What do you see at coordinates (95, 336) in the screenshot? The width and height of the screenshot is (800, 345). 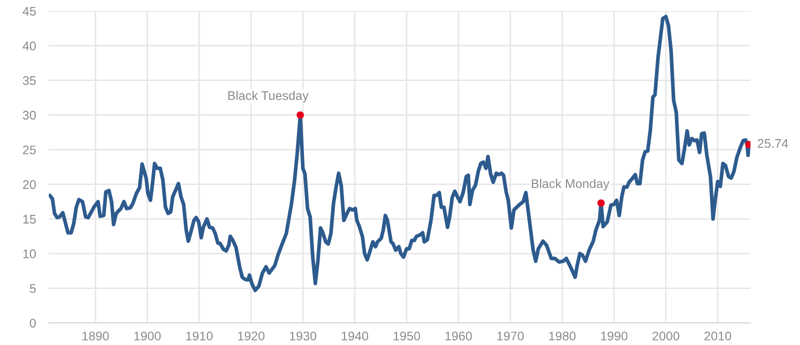 I see `x-tick-label: 1890` at bounding box center [95, 336].